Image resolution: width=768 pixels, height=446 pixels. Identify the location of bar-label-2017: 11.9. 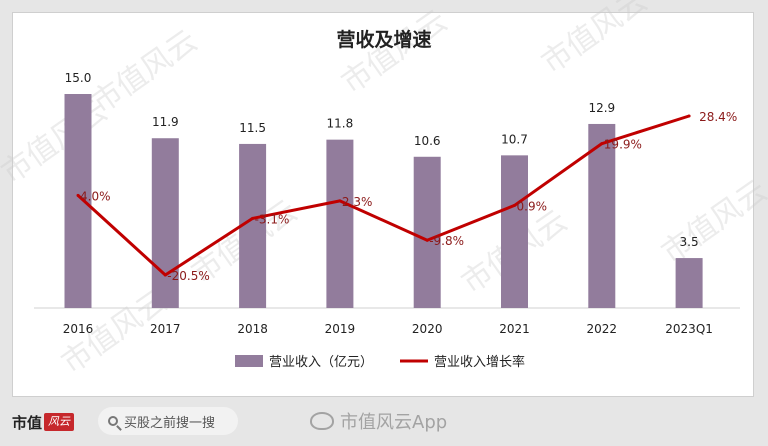
(165, 122).